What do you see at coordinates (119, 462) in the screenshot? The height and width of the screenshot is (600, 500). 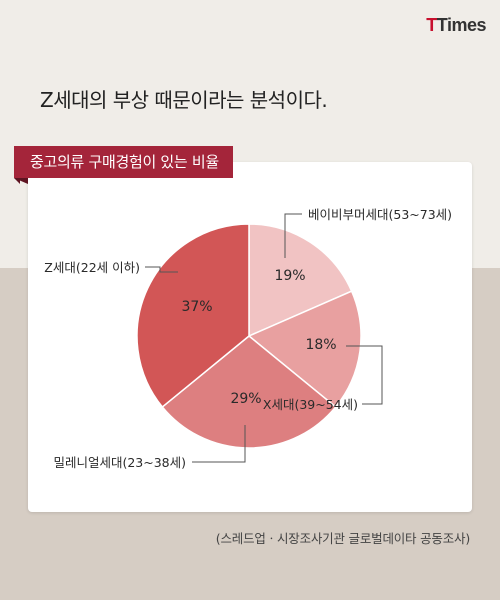 I see `slice-name-millennial: 밀레니얼세대(23~38세)` at bounding box center [119, 462].